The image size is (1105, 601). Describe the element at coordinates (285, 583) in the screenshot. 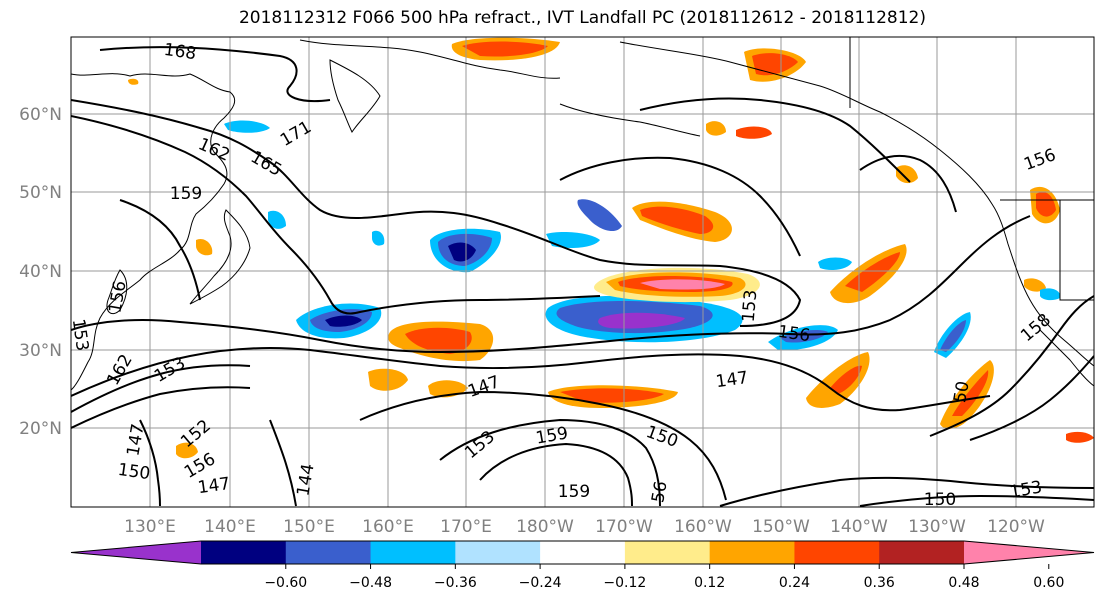

I see `colorbar-tick-label: −0.60` at that location.